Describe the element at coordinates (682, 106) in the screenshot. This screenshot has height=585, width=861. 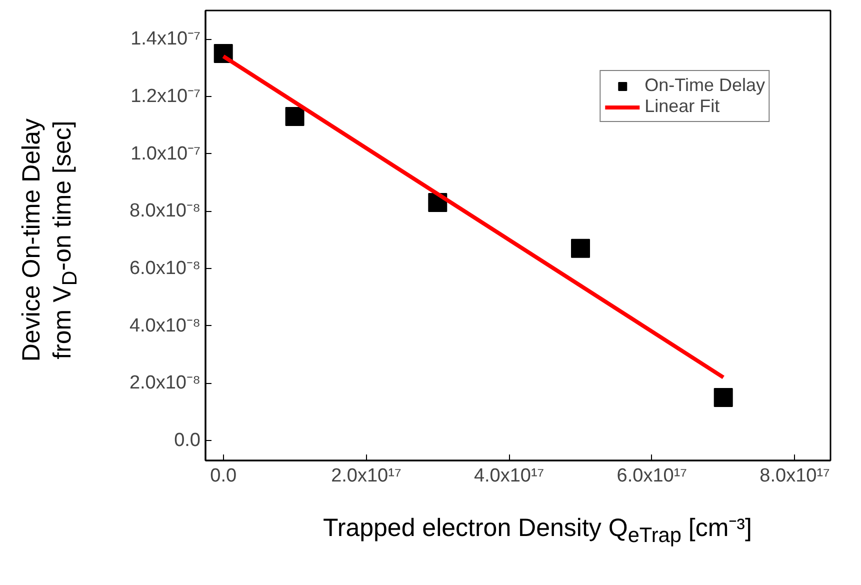
I see `legend-label: Linear Fit` at that location.